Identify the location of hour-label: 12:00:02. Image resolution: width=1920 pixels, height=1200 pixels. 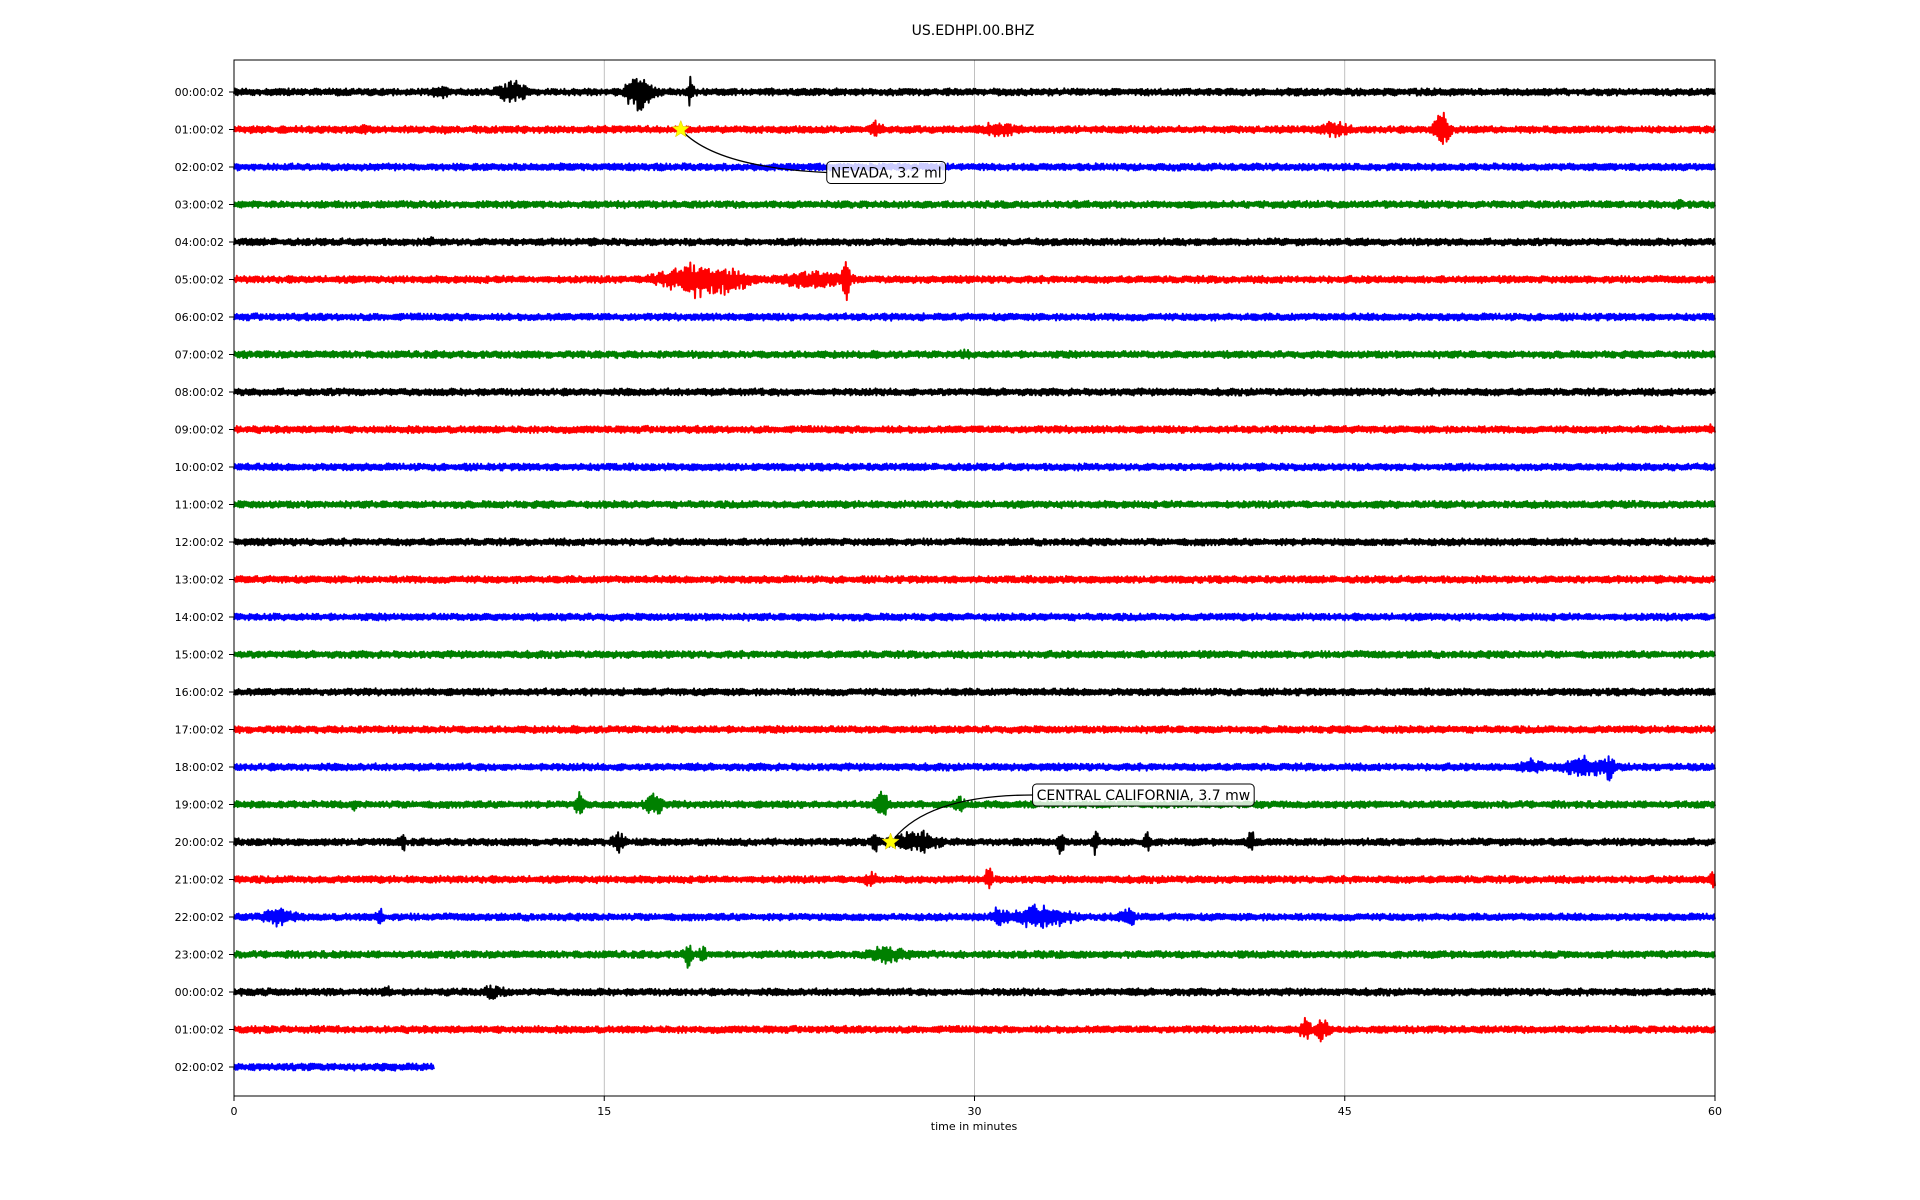
(199, 542).